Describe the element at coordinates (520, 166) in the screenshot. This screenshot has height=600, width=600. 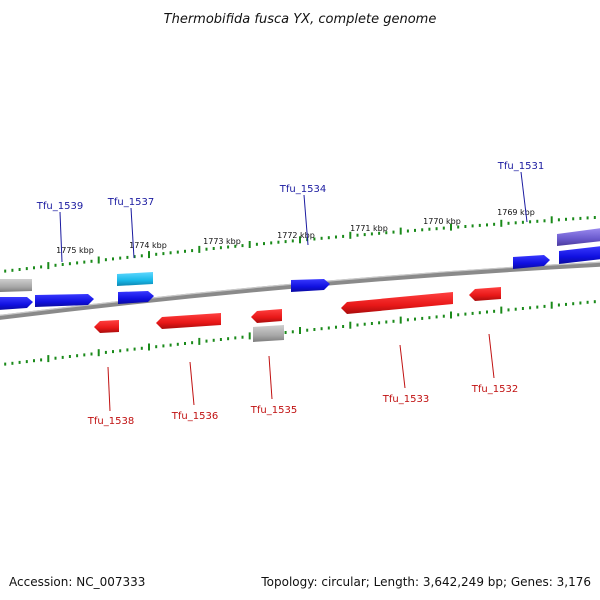
I see `gene-label-tfu-1531: Tfu_1531` at that location.